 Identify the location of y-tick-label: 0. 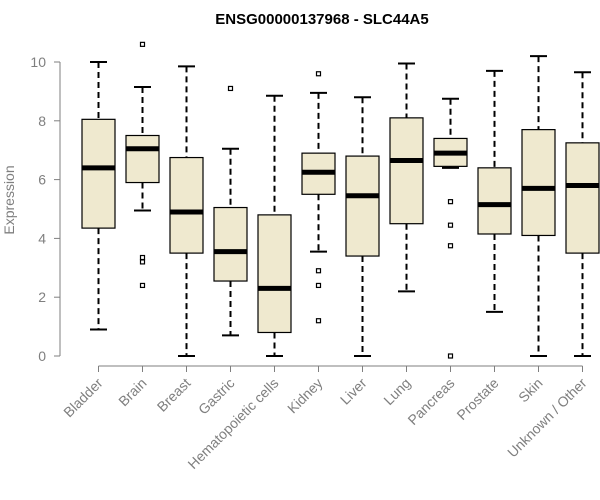
(42, 356).